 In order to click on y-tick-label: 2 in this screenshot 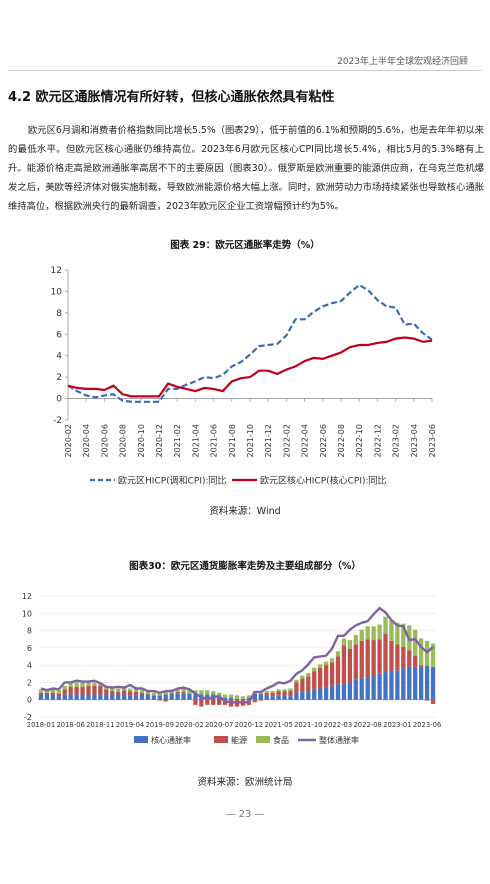, I will do `click(29, 682)`.